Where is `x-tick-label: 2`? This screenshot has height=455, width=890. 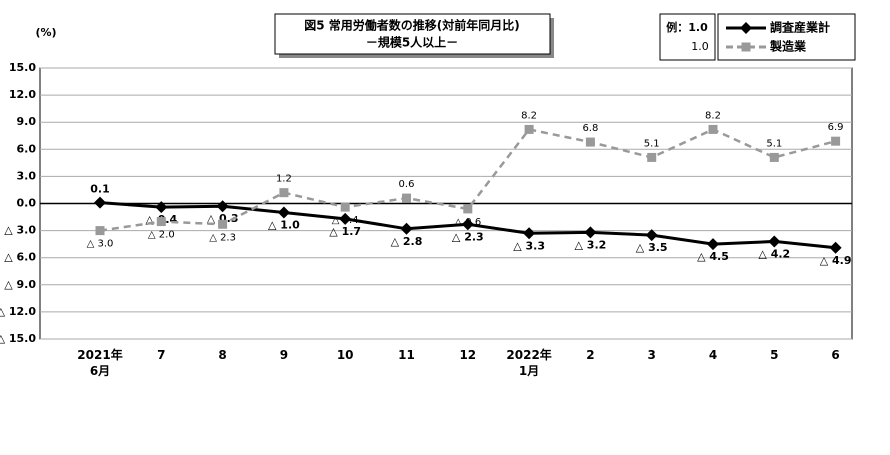
x-tick-label: 2 is located at coordinates (590, 355).